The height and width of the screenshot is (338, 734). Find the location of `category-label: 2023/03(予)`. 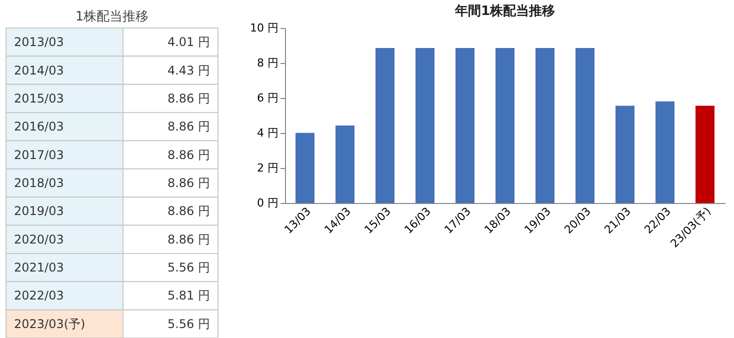

category-label: 2023/03(予) is located at coordinates (50, 323).